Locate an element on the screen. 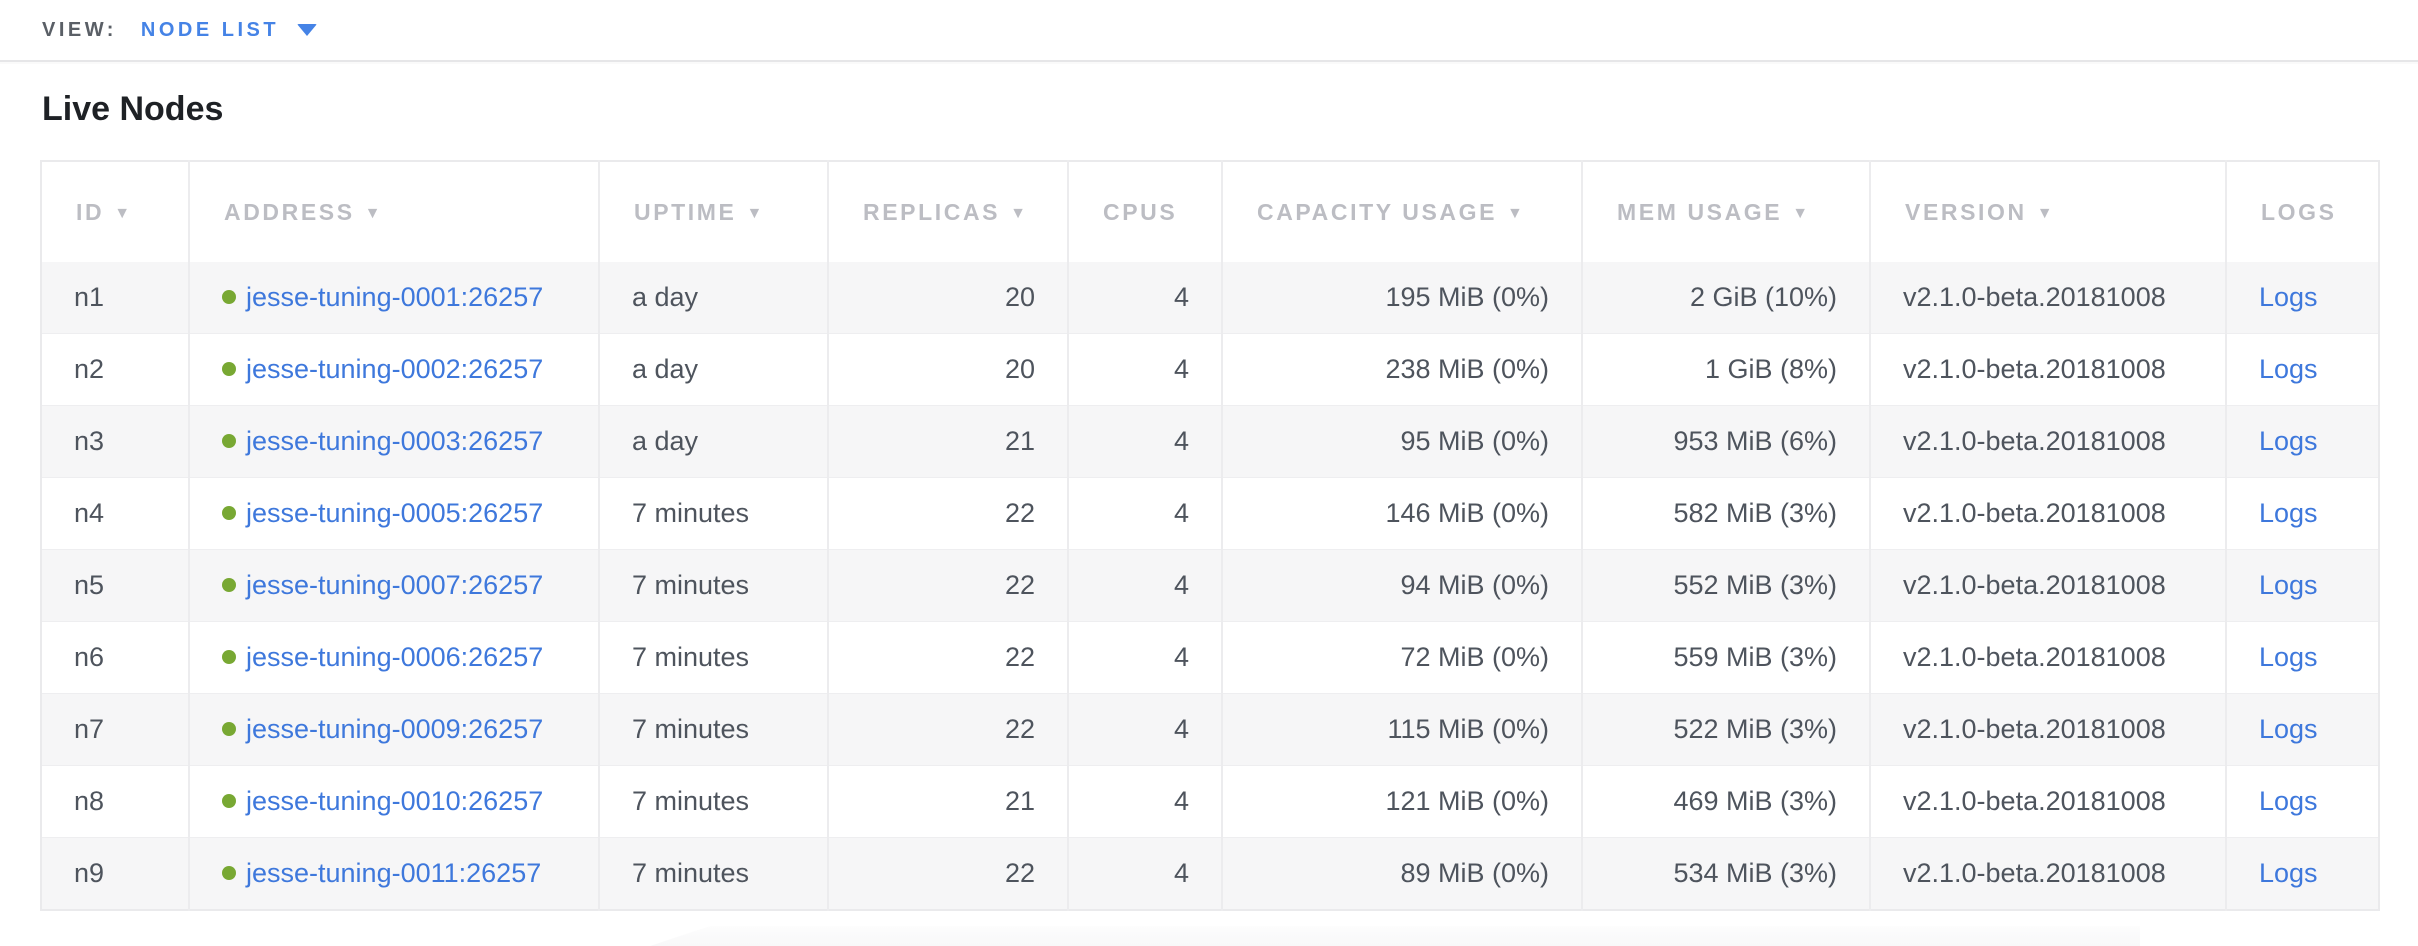  node-address-link: jesse-tuning-0009:26257 is located at coordinates (395, 729).